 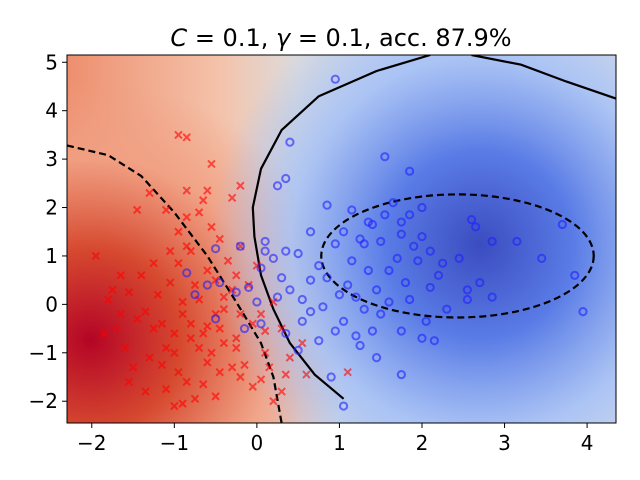 I want to click on y-tick-label: −1, so click(x=43, y=353).